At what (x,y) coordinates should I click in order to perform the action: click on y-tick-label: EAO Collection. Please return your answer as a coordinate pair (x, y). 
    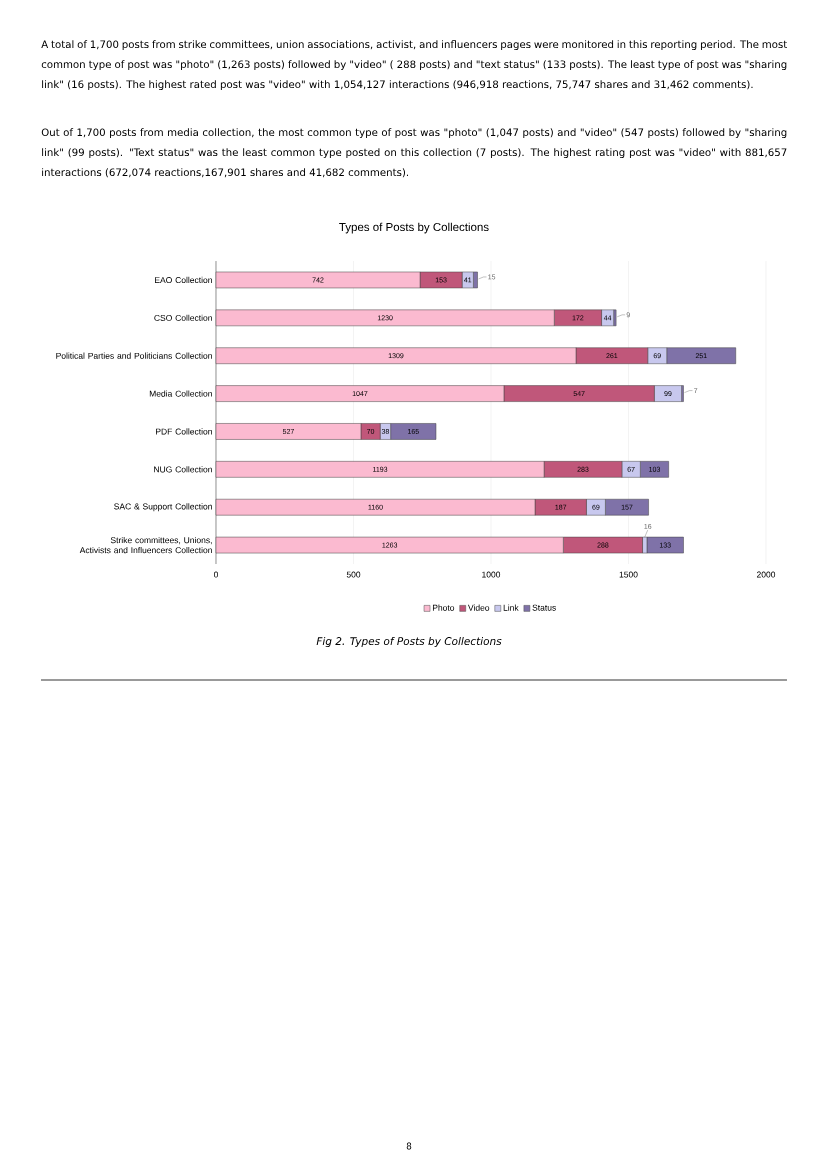
    Looking at the image, I should click on (183, 280).